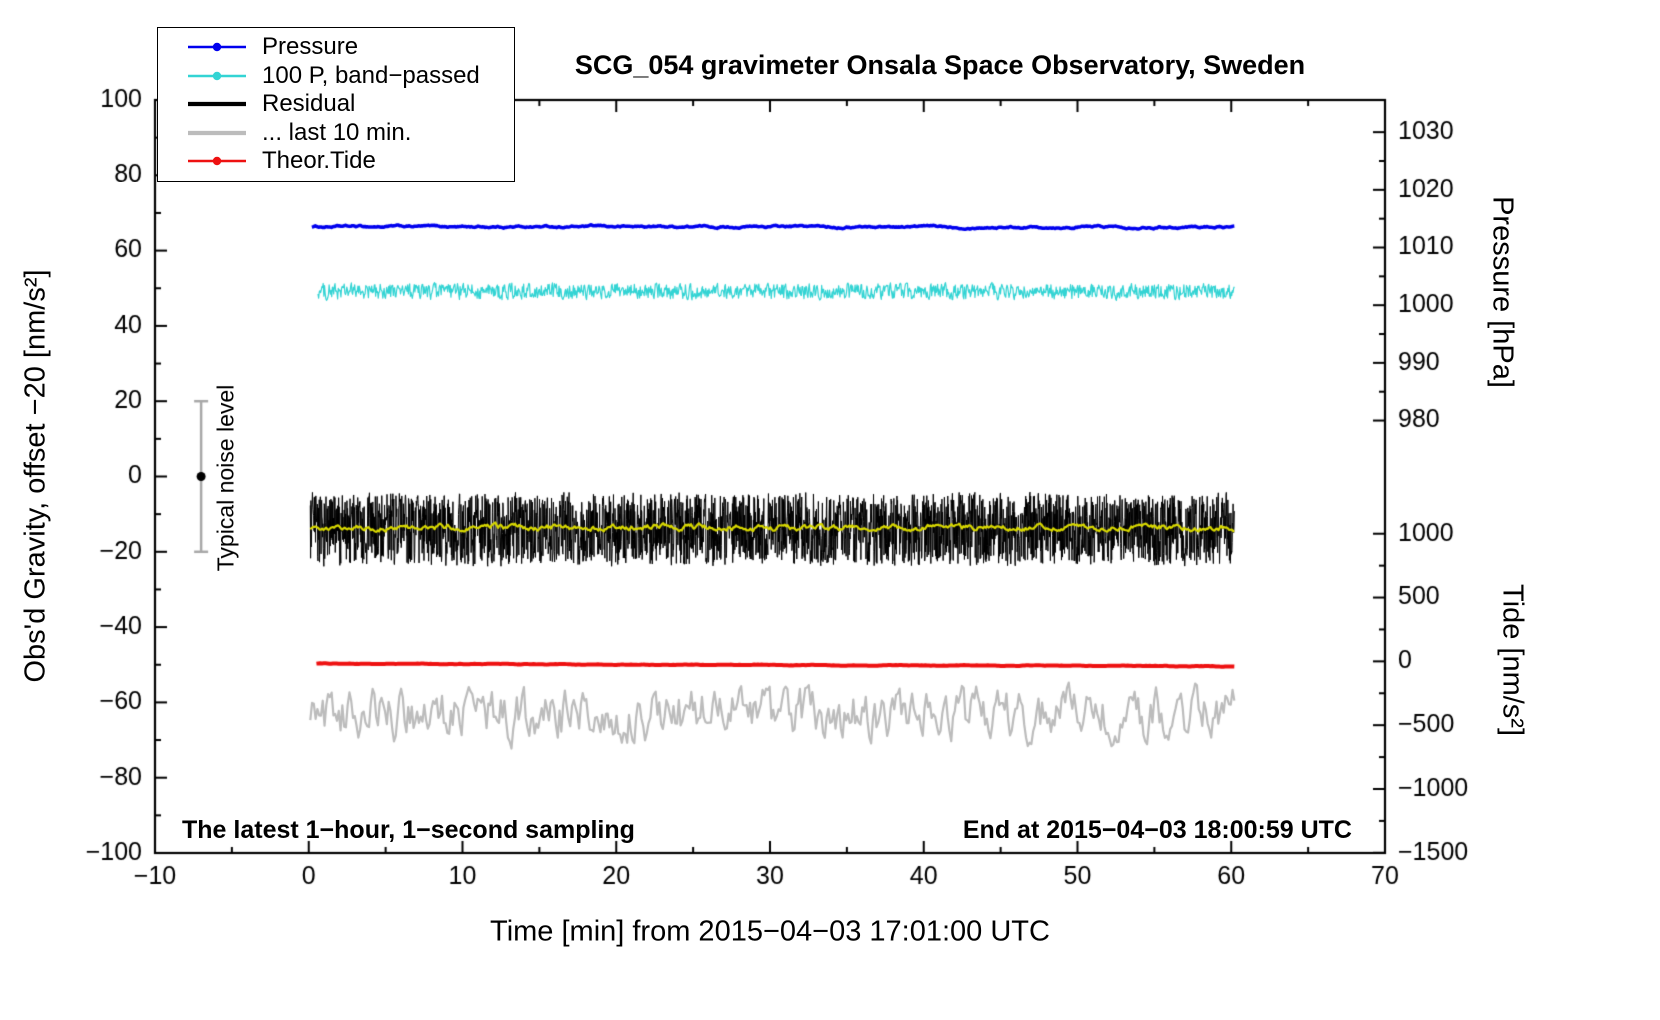 Image resolution: width=1660 pixels, height=1020 pixels. Describe the element at coordinates (1502, 292) in the screenshot. I see `y-axis-pressure-label: Pressure [hPa]` at that location.